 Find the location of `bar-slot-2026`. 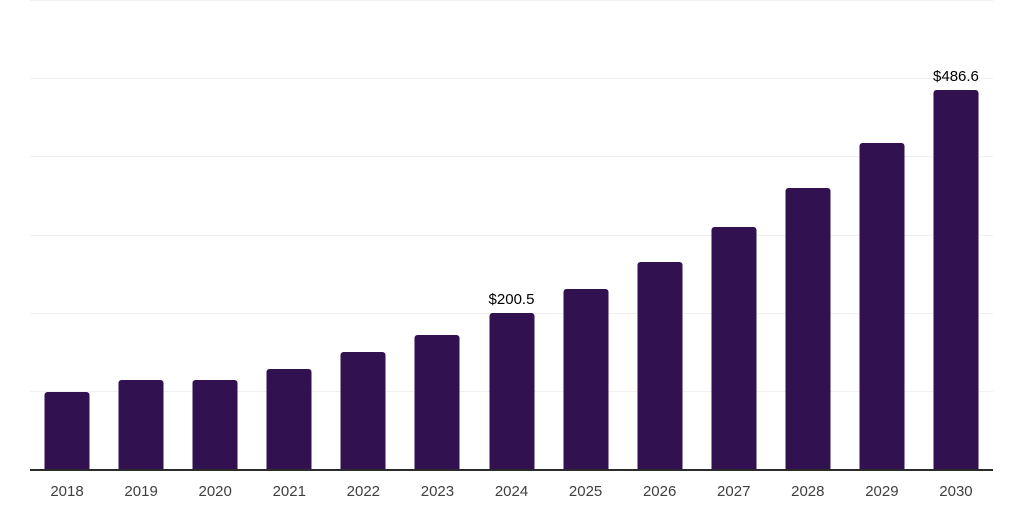

bar-slot-2026 is located at coordinates (660, 235).